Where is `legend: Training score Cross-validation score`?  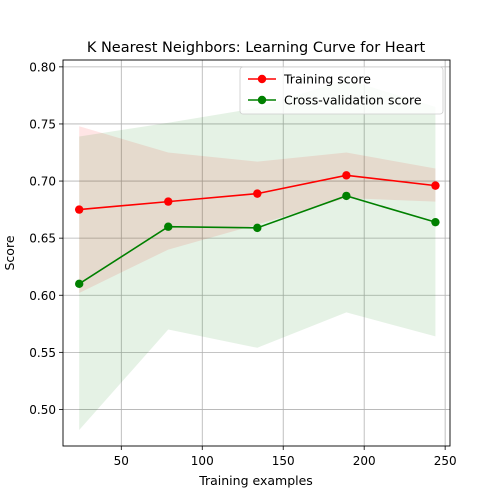 legend: Training score Cross-validation score is located at coordinates (341, 90).